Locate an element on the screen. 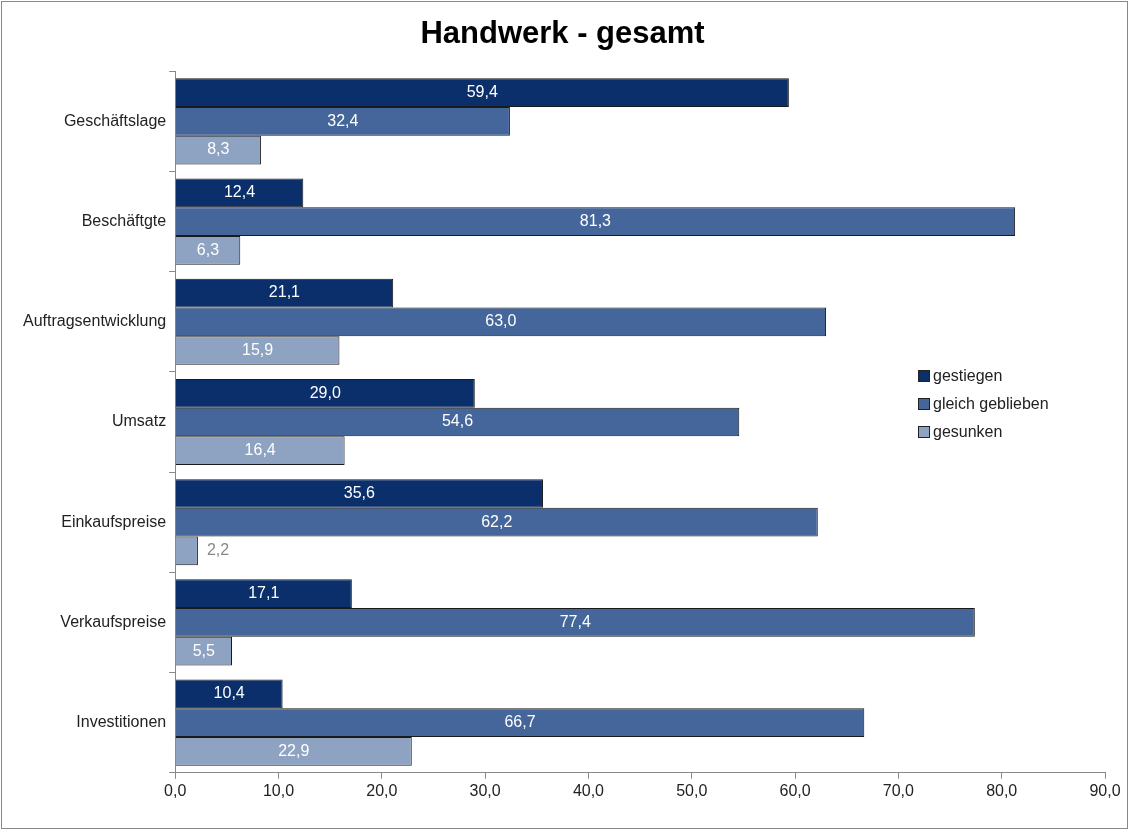 This screenshot has height=832, width=1131. x-tick-label: 0,0 is located at coordinates (175, 790).